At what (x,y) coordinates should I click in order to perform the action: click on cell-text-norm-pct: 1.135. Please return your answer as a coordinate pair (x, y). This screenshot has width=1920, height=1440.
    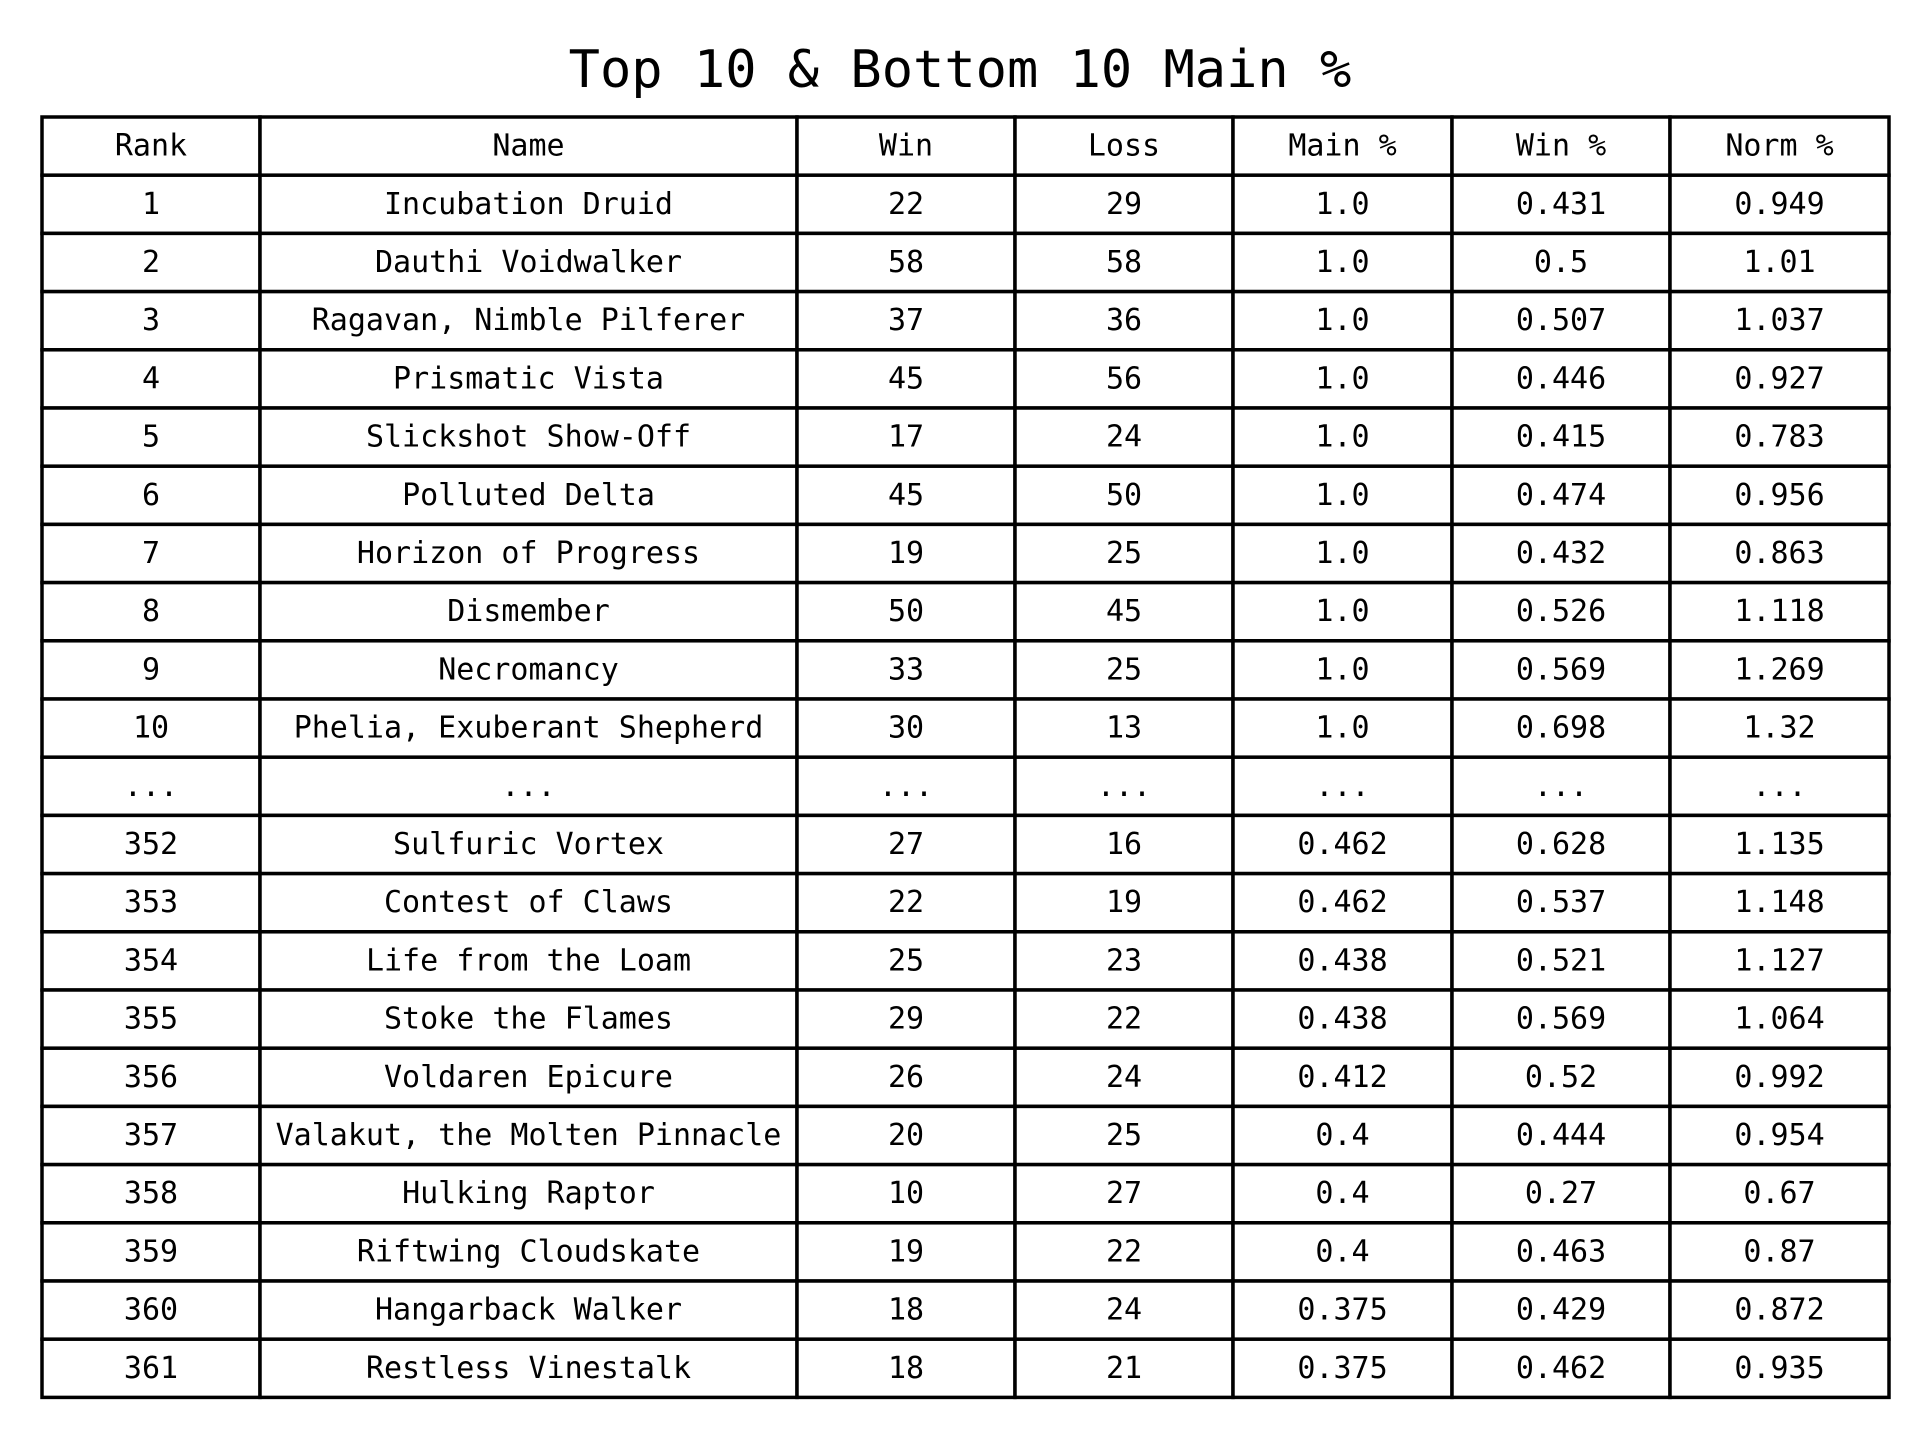
    Looking at the image, I should click on (1779, 844).